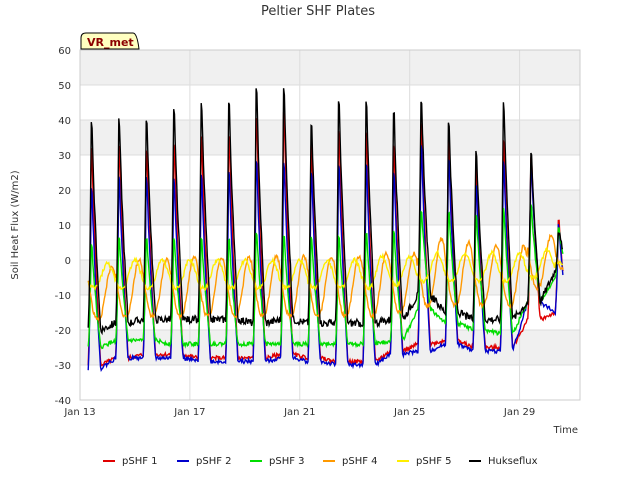 Image resolution: width=640 pixels, height=480 pixels. I want to click on y-tick-label: -10, so click(63, 296).